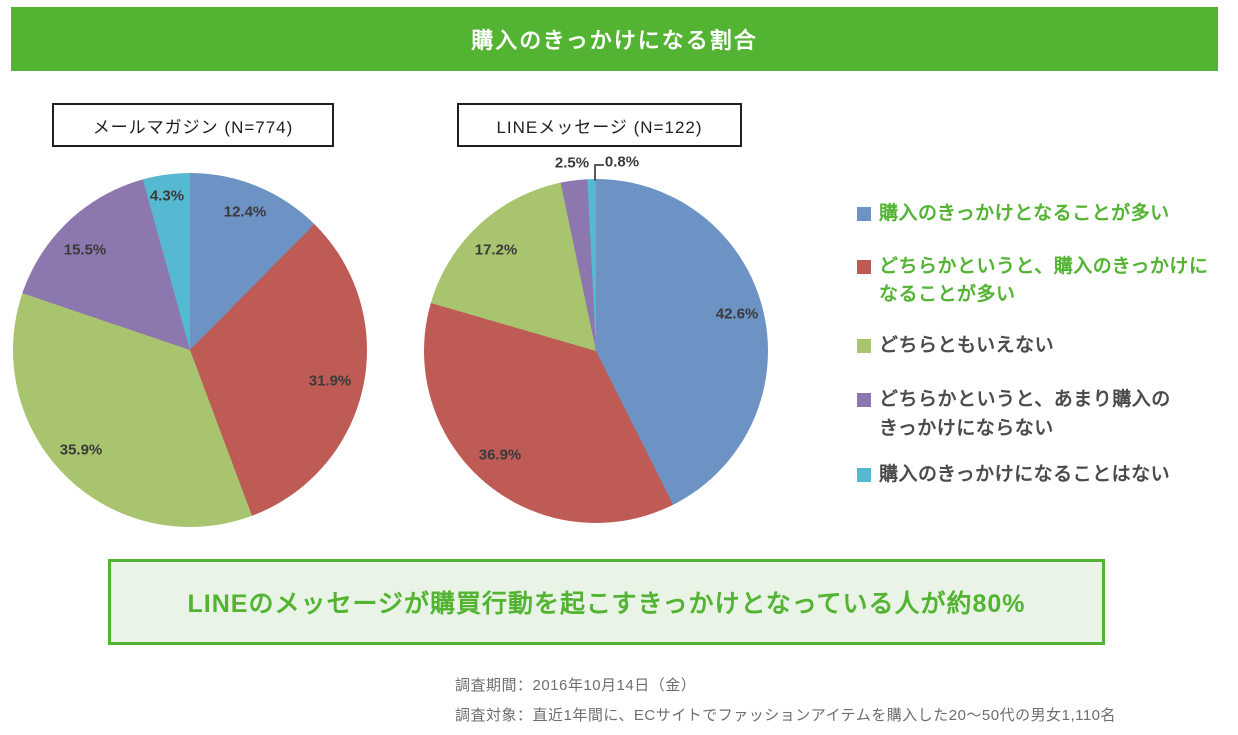  I want to click on chart-label-line-message: LINEメッセージ (N=122), so click(599, 125).